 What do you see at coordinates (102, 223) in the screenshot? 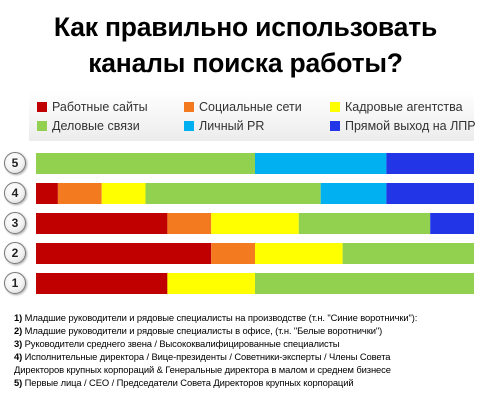
I see `bar-segment-3-job-sites` at bounding box center [102, 223].